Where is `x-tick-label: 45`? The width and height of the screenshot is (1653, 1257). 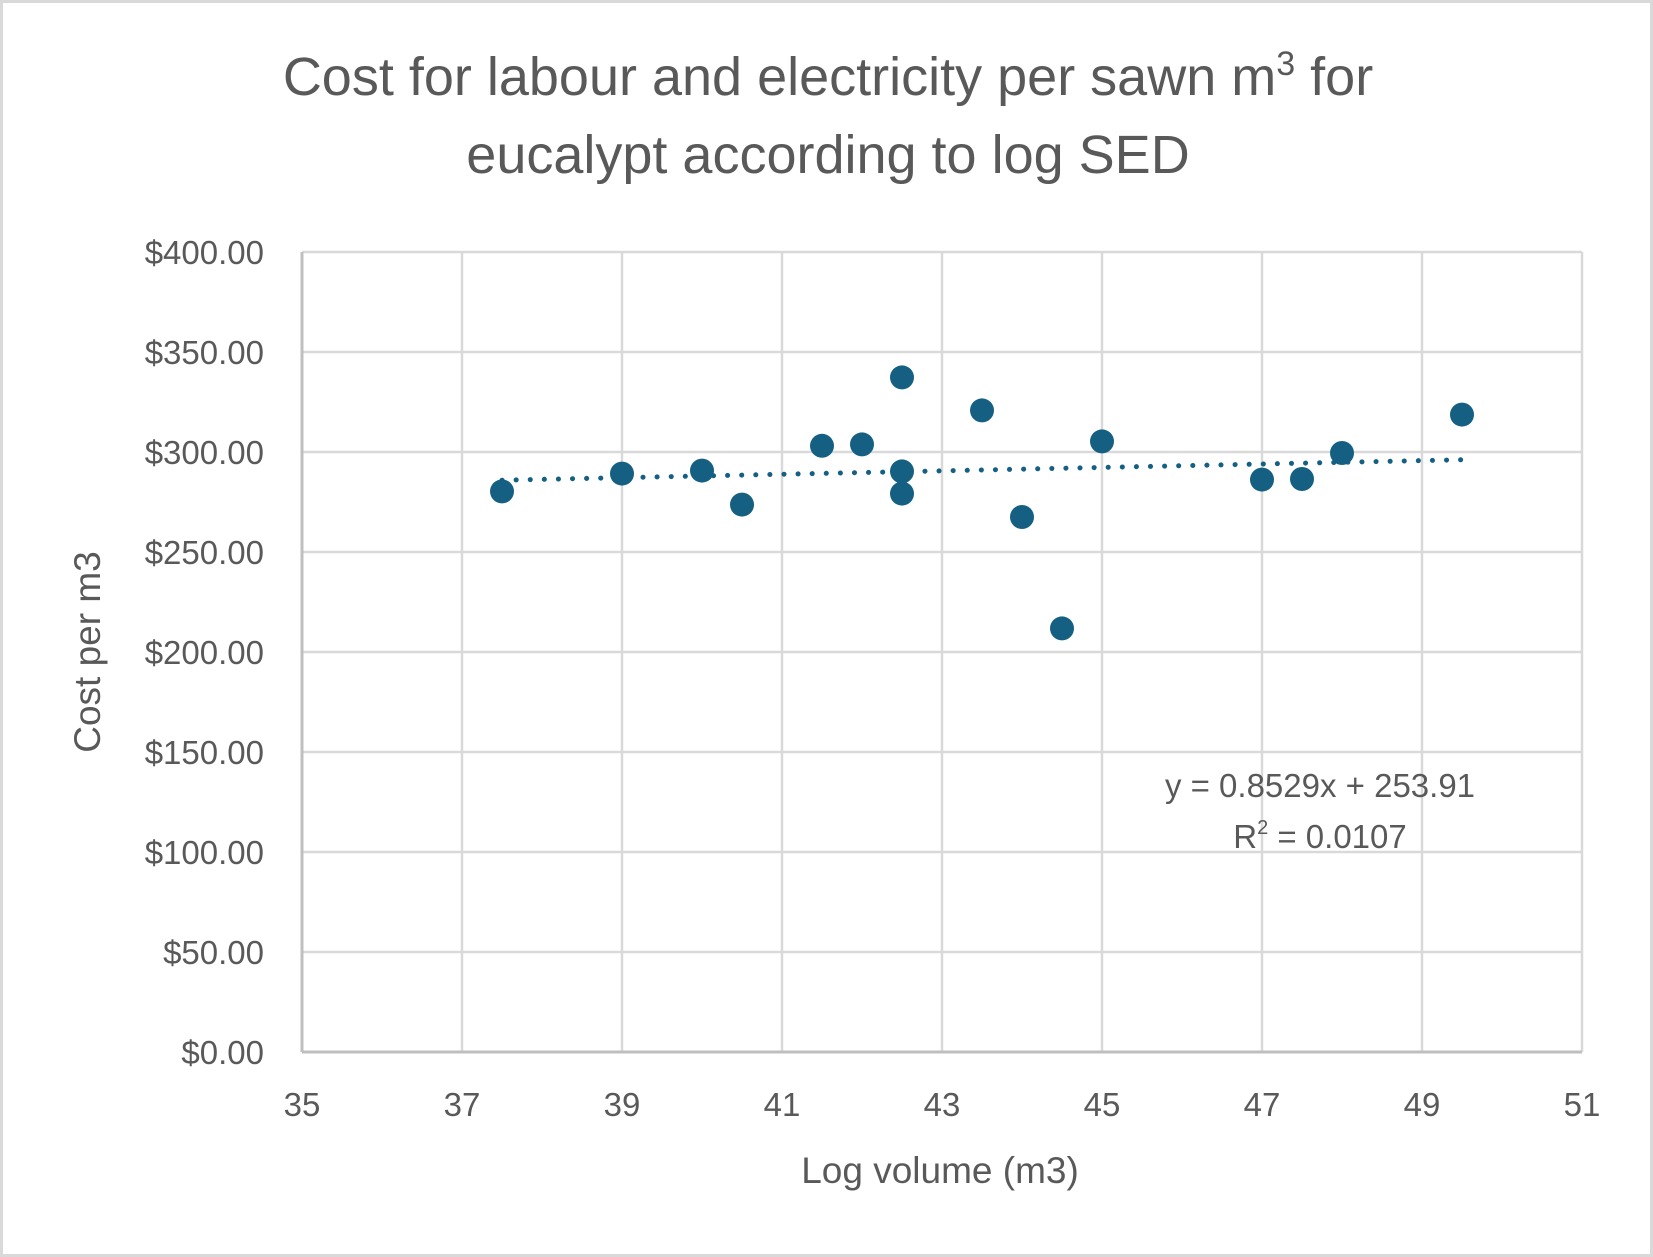 x-tick-label: 45 is located at coordinates (1102, 1104).